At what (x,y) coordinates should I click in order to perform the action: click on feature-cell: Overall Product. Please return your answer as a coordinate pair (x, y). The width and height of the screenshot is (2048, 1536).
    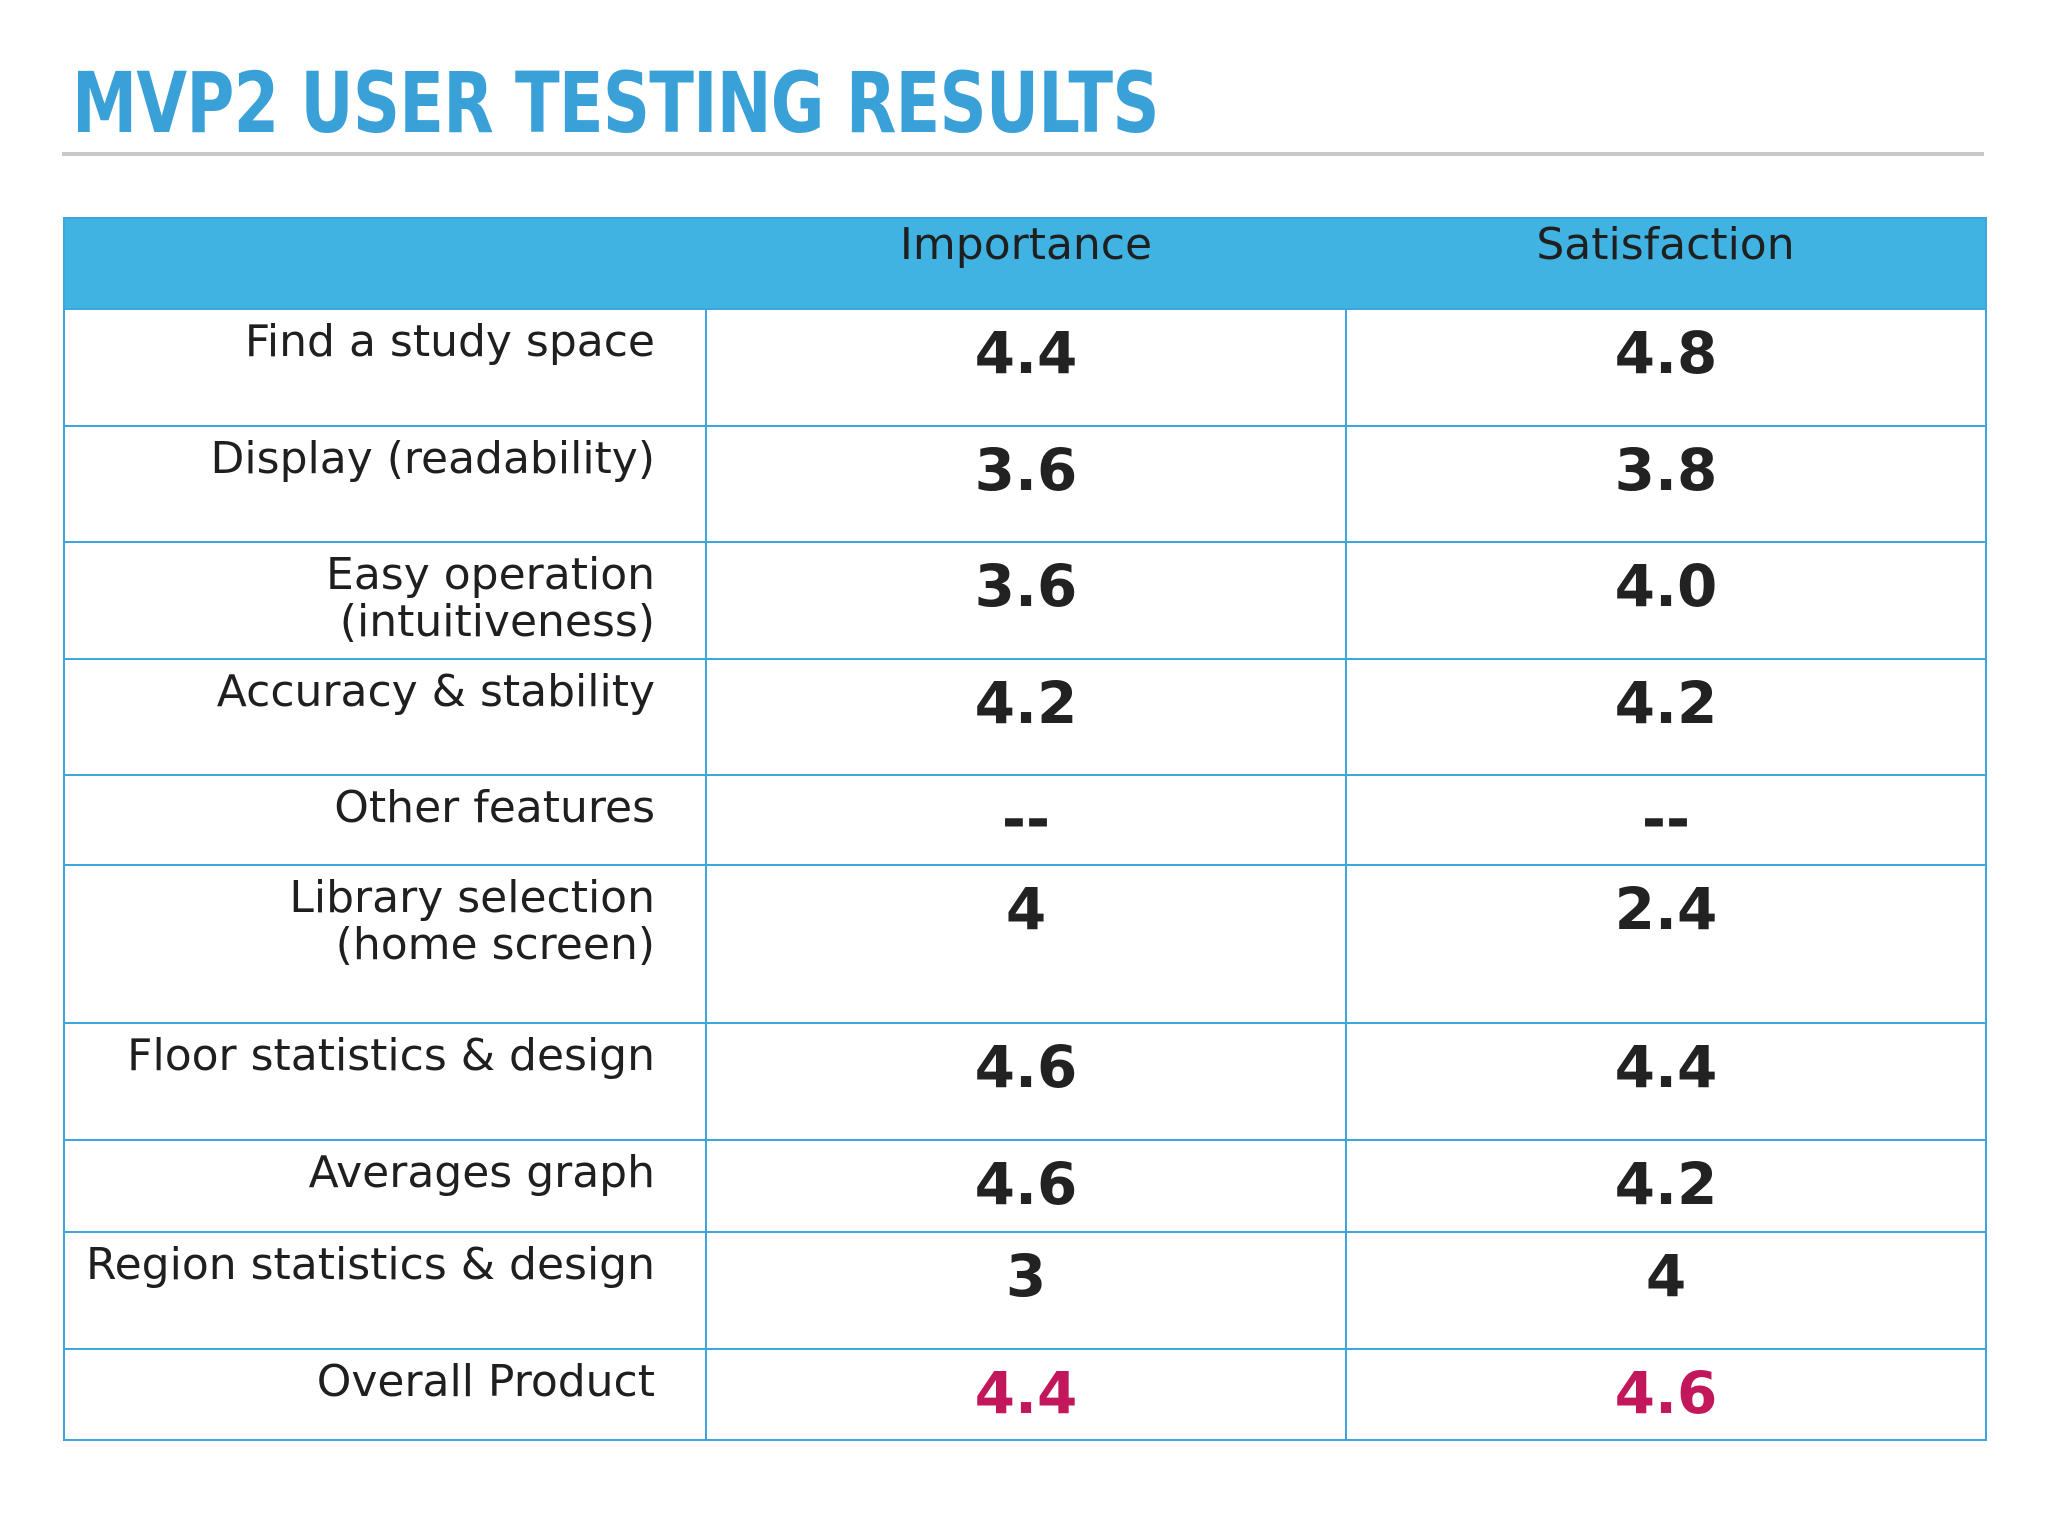
    Looking at the image, I should click on (385, 1394).